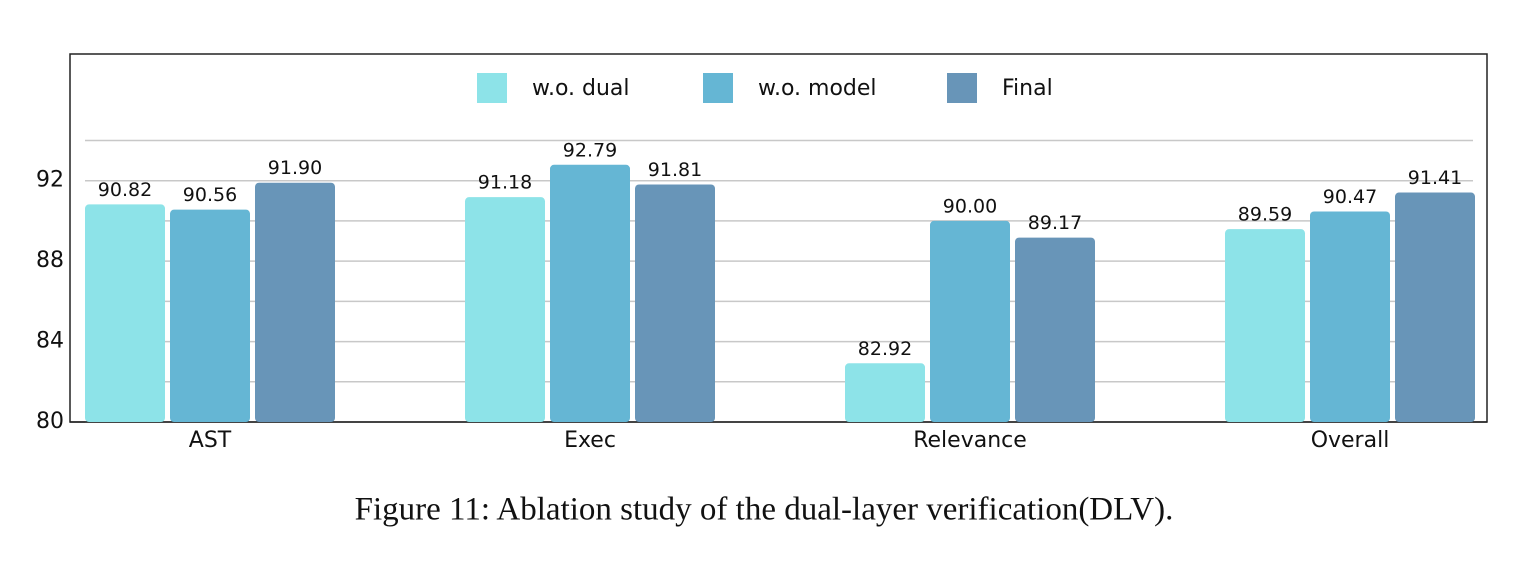 Image resolution: width=1528 pixels, height=561 pixels. I want to click on value-label: 82.92, so click(885, 349).